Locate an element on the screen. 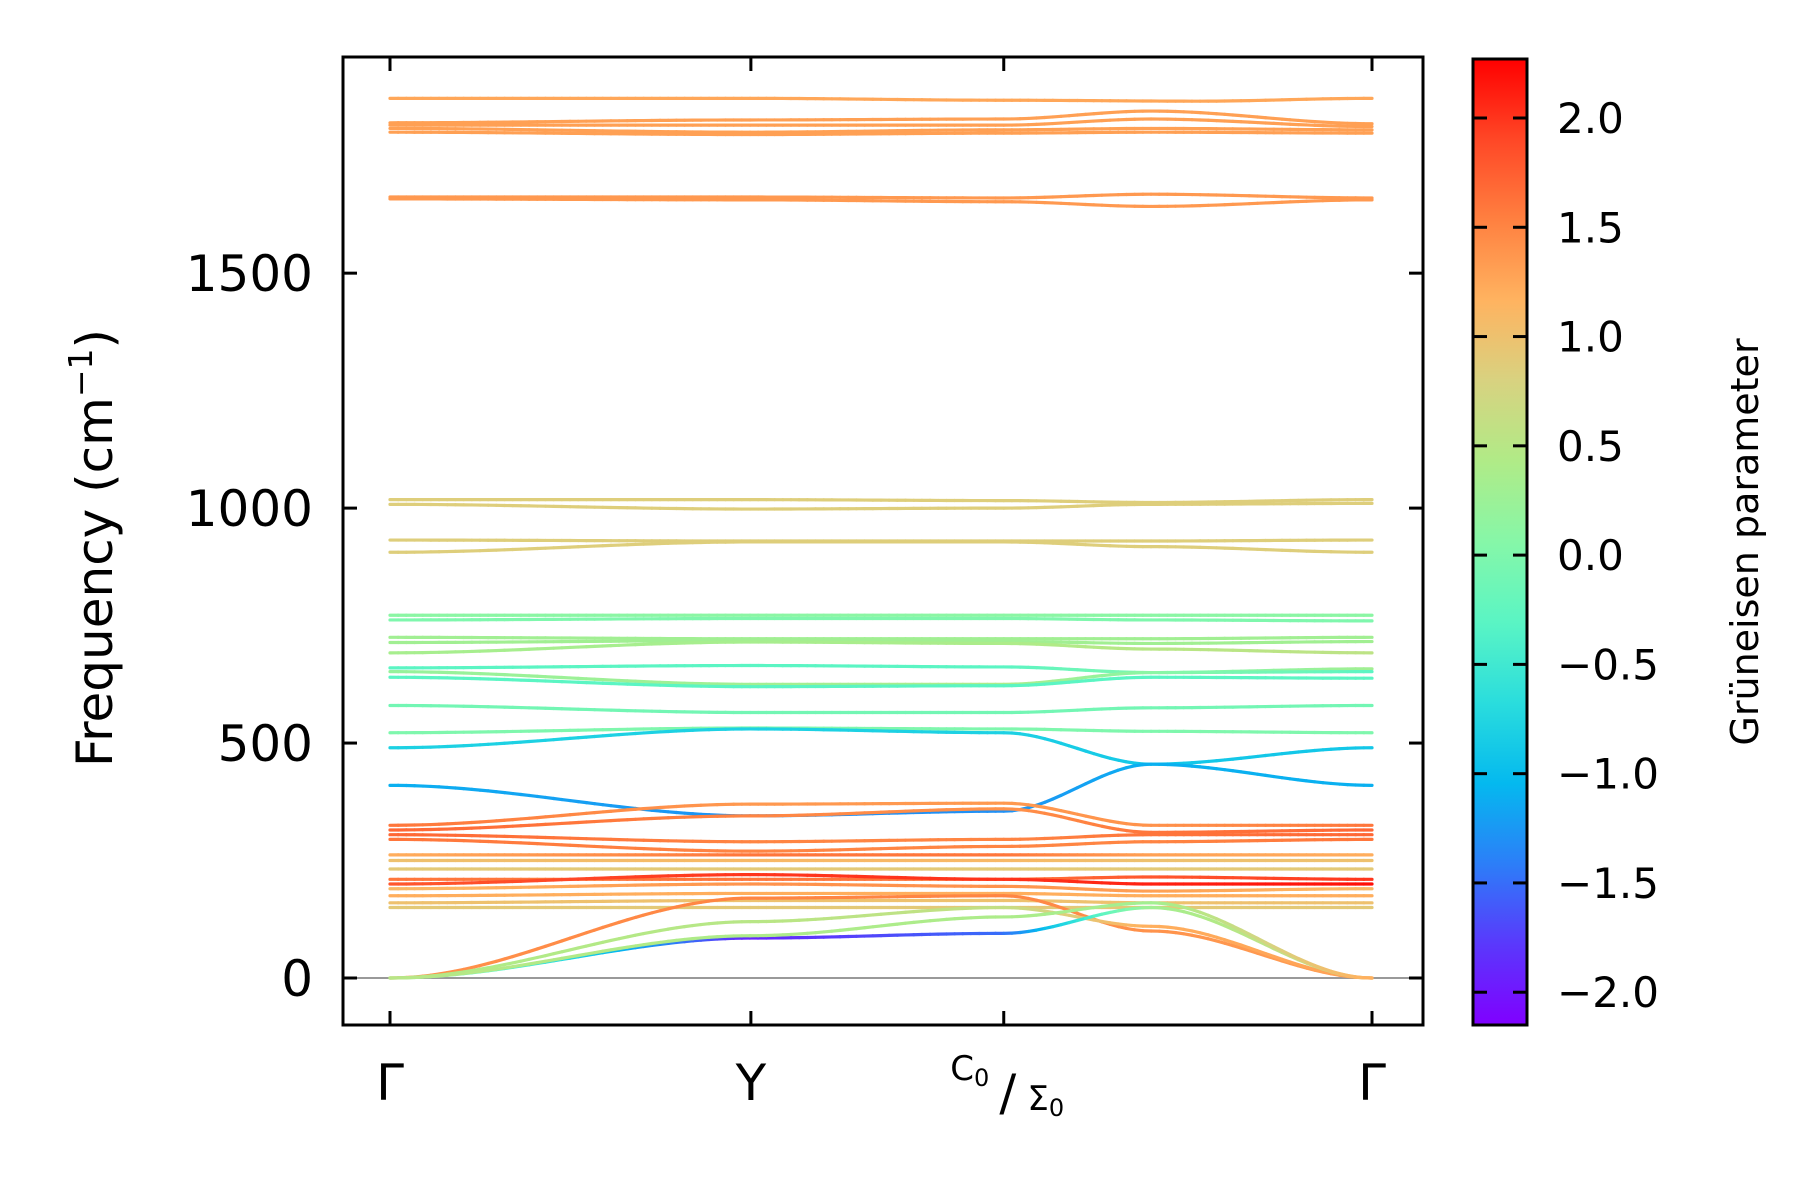 This screenshot has height=1178, width=1812. colorbar-tick-label: 2.0 is located at coordinates (1590, 118).